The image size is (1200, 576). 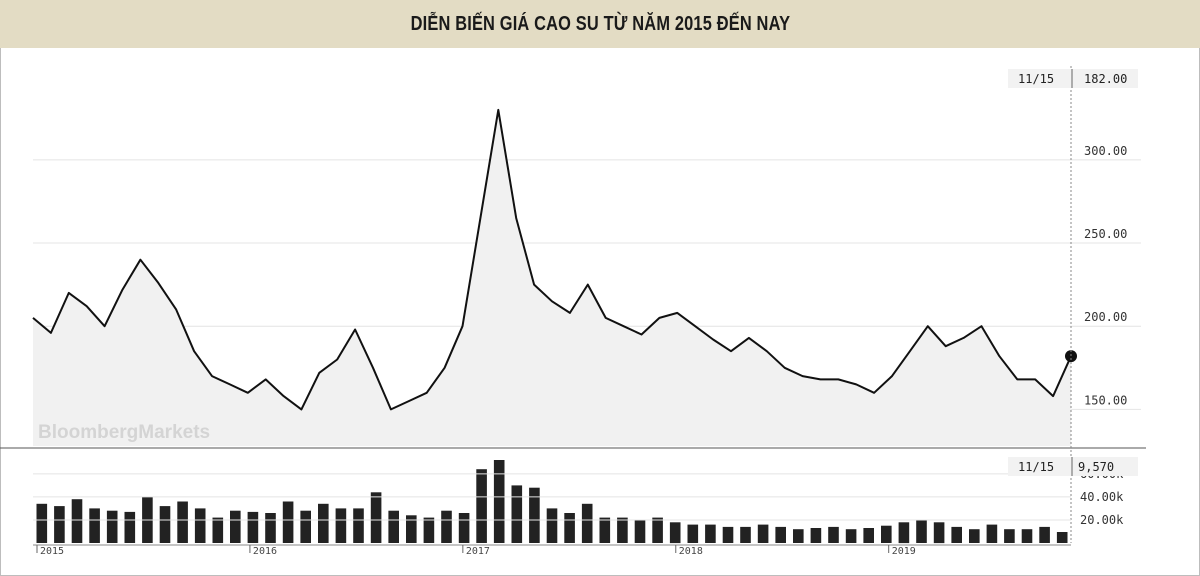 I want to click on y-tick-label: 250.00, so click(x=1105, y=234).